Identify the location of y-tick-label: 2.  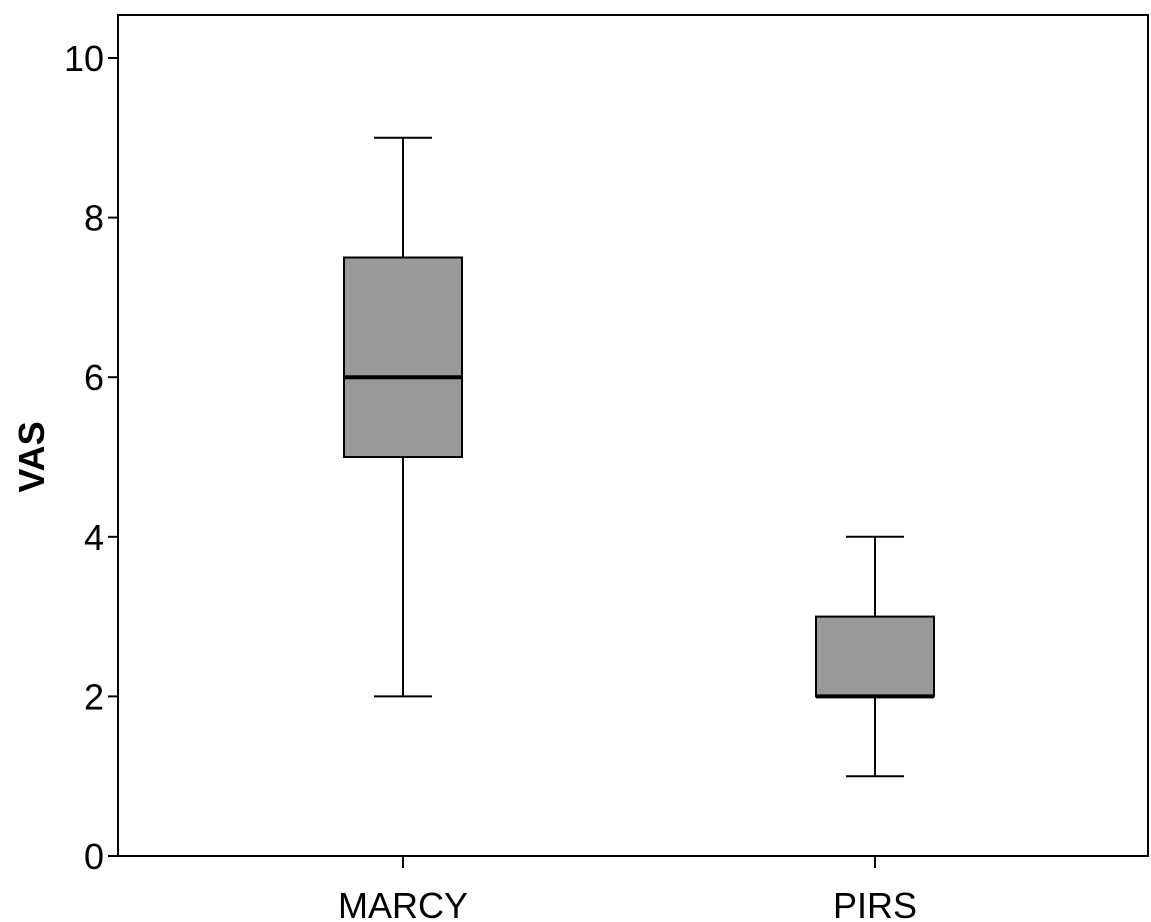
(94, 696).